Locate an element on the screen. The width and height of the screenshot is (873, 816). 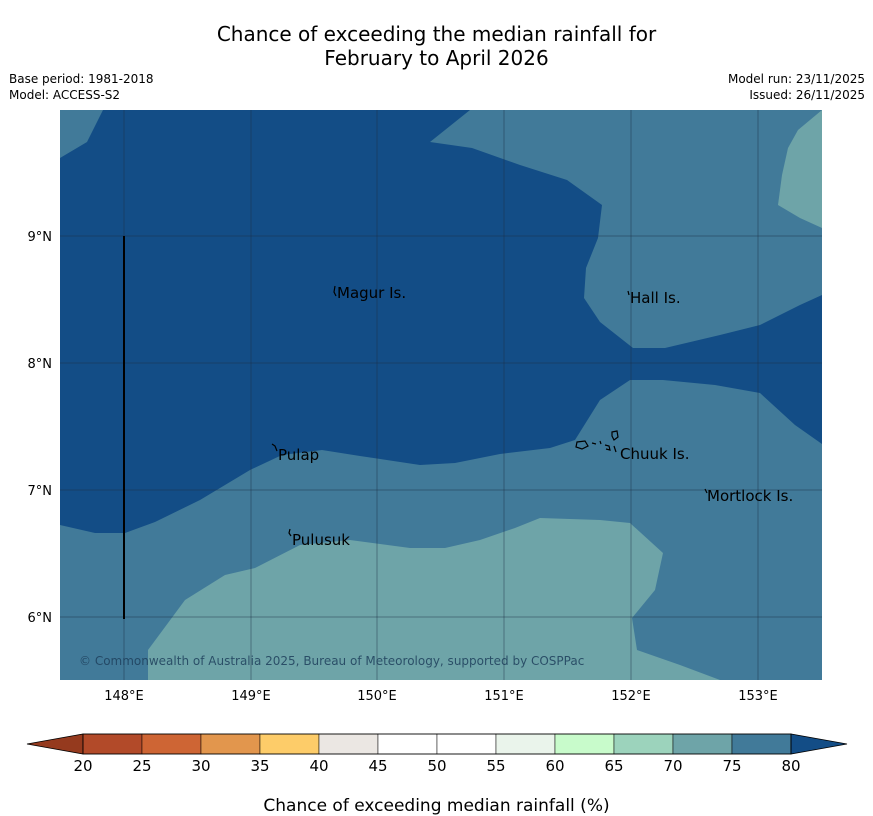
magur-outline is located at coordinates (335, 291).